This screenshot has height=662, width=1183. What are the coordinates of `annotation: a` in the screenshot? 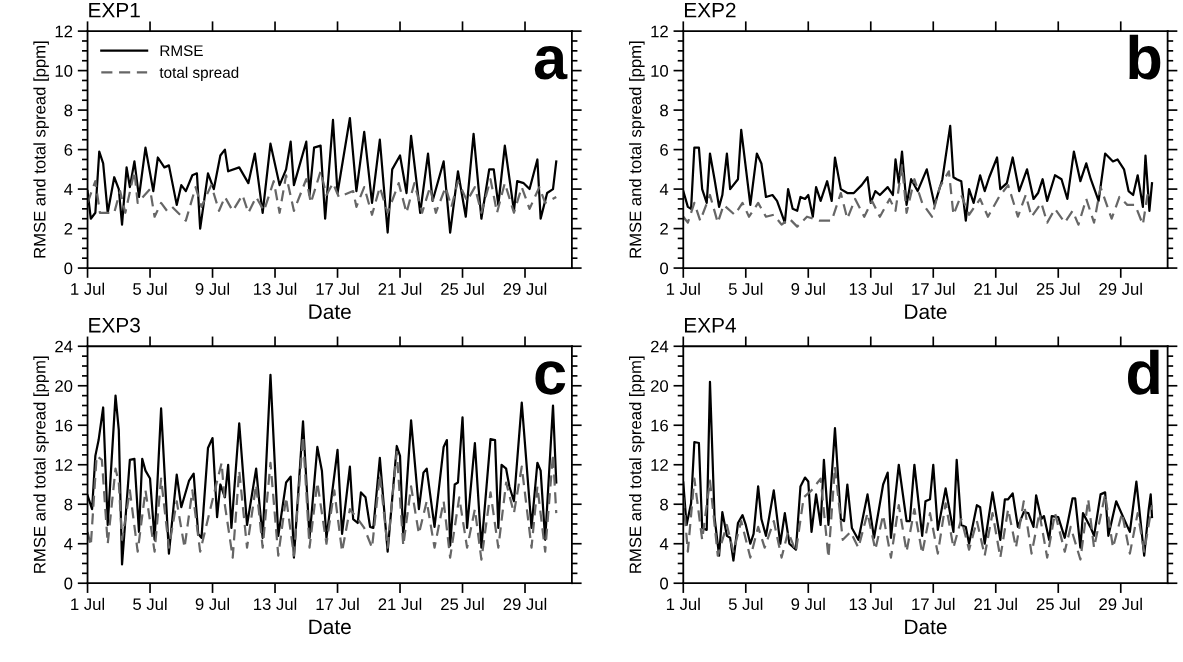 It's located at (551, 63).